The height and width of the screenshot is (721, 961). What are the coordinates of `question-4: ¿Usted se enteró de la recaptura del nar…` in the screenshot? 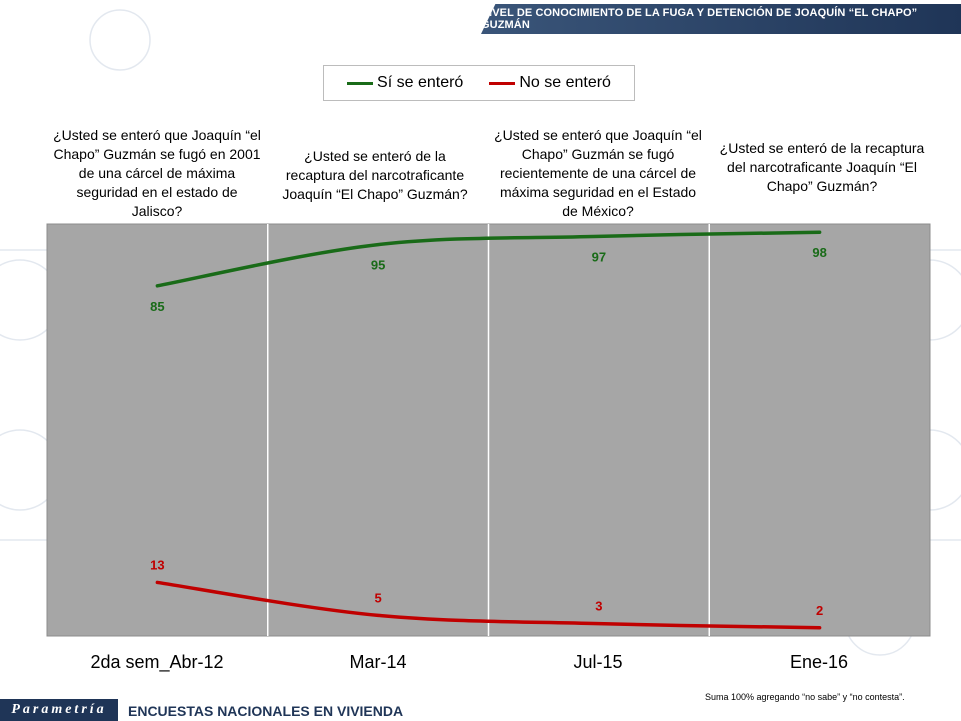 It's located at (822, 167).